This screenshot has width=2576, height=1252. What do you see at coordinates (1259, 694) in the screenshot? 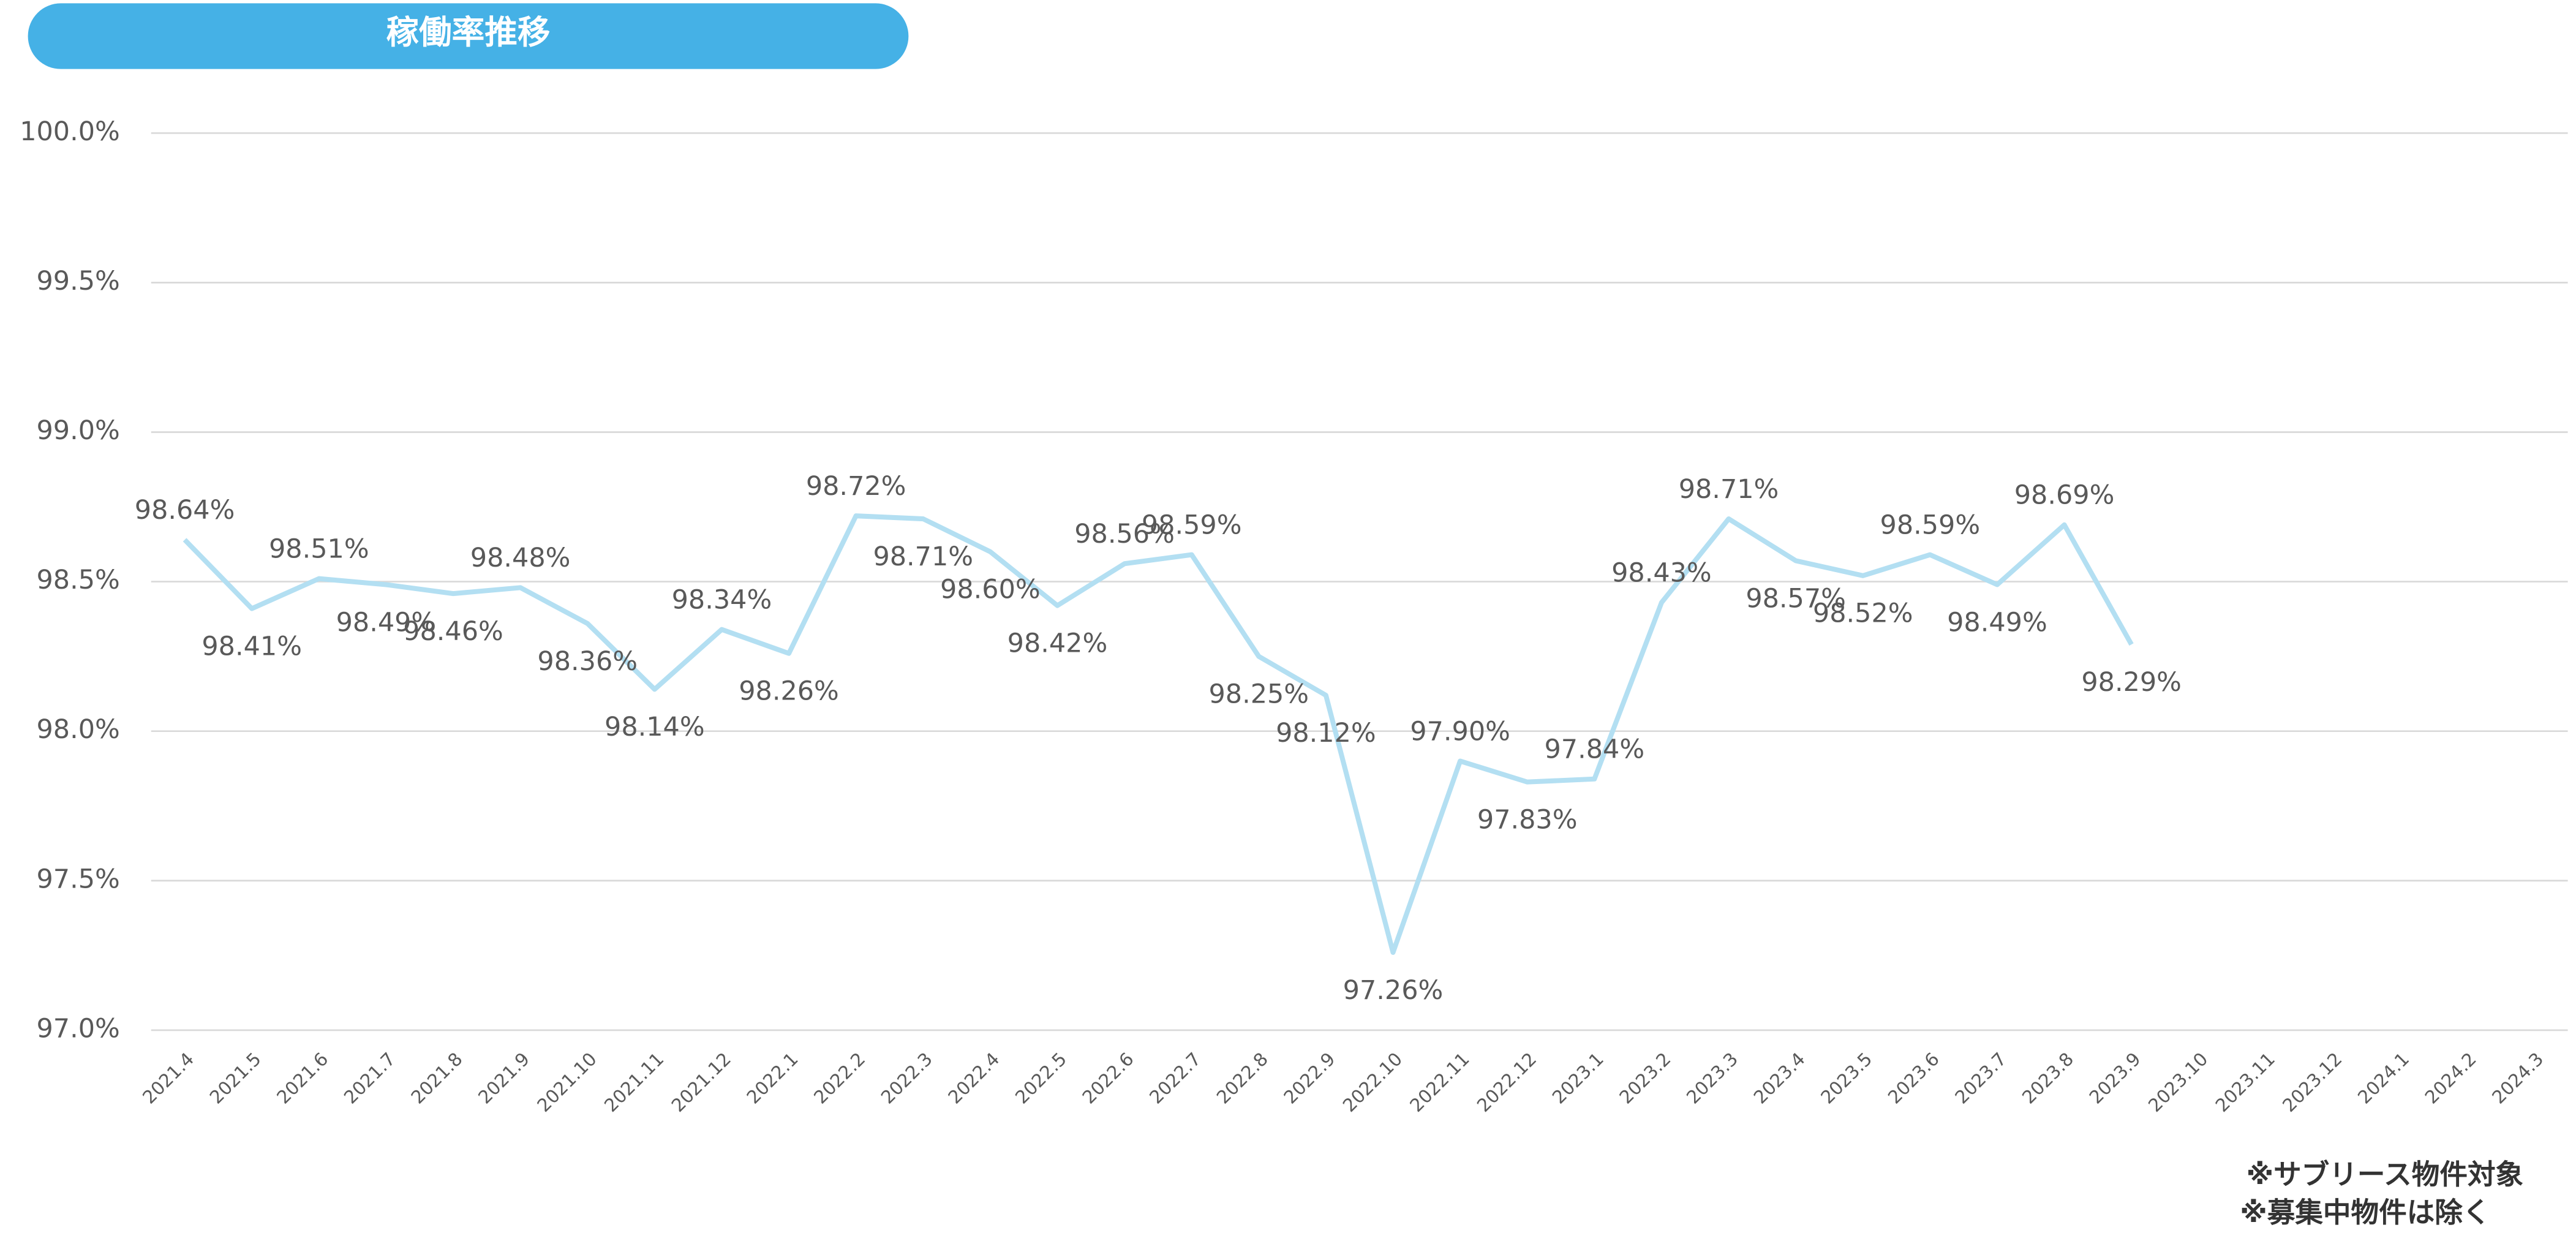
I see `data-label: 98.25%` at bounding box center [1259, 694].